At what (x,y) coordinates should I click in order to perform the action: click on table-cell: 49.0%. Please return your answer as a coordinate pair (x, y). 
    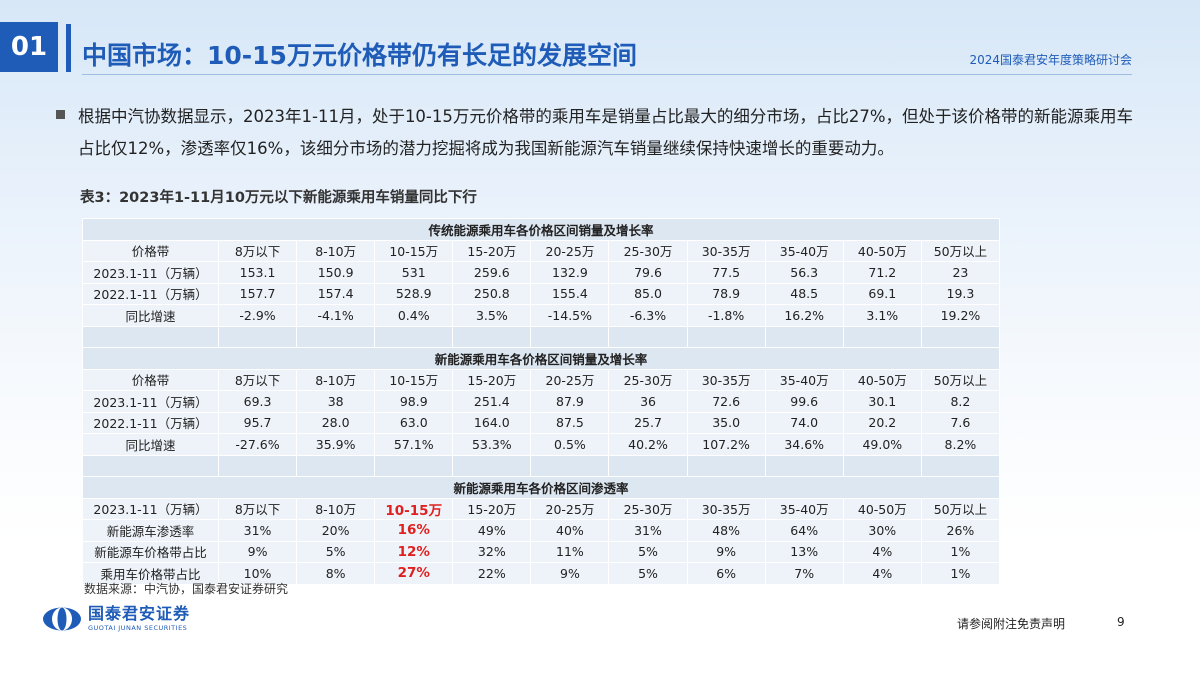
    Looking at the image, I should click on (882, 444).